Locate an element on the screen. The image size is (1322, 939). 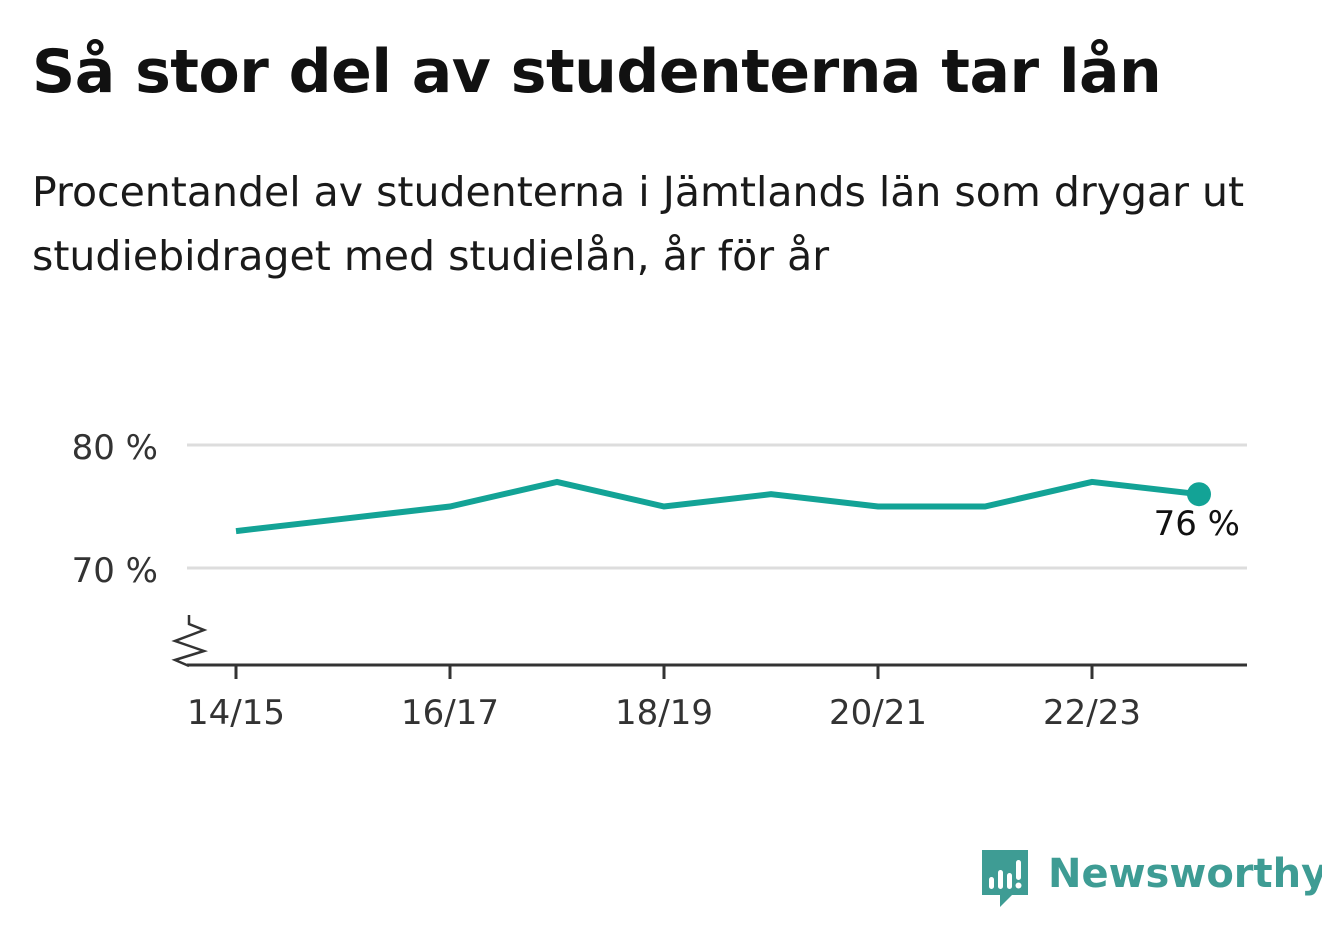
chart-title: Så stor del av studenterna tar lån is located at coordinates (597, 72).